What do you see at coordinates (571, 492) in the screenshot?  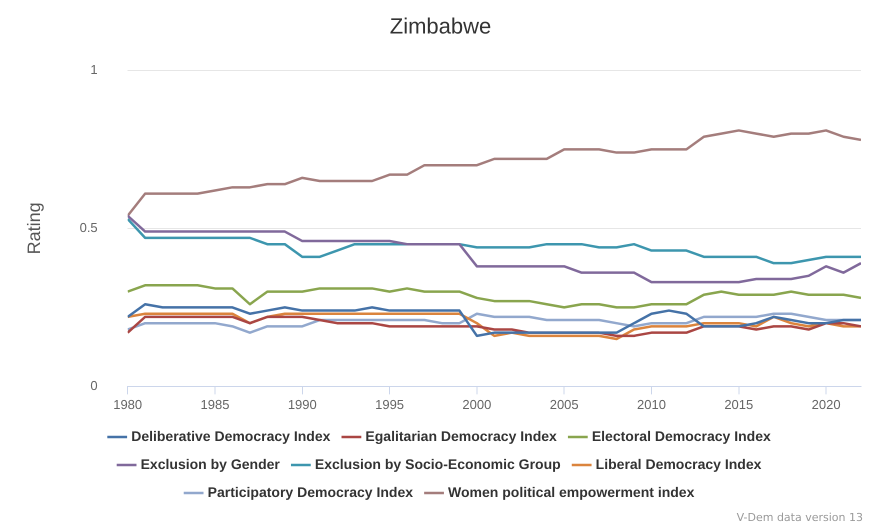 I see `legend-label: Women political empowerment index` at bounding box center [571, 492].